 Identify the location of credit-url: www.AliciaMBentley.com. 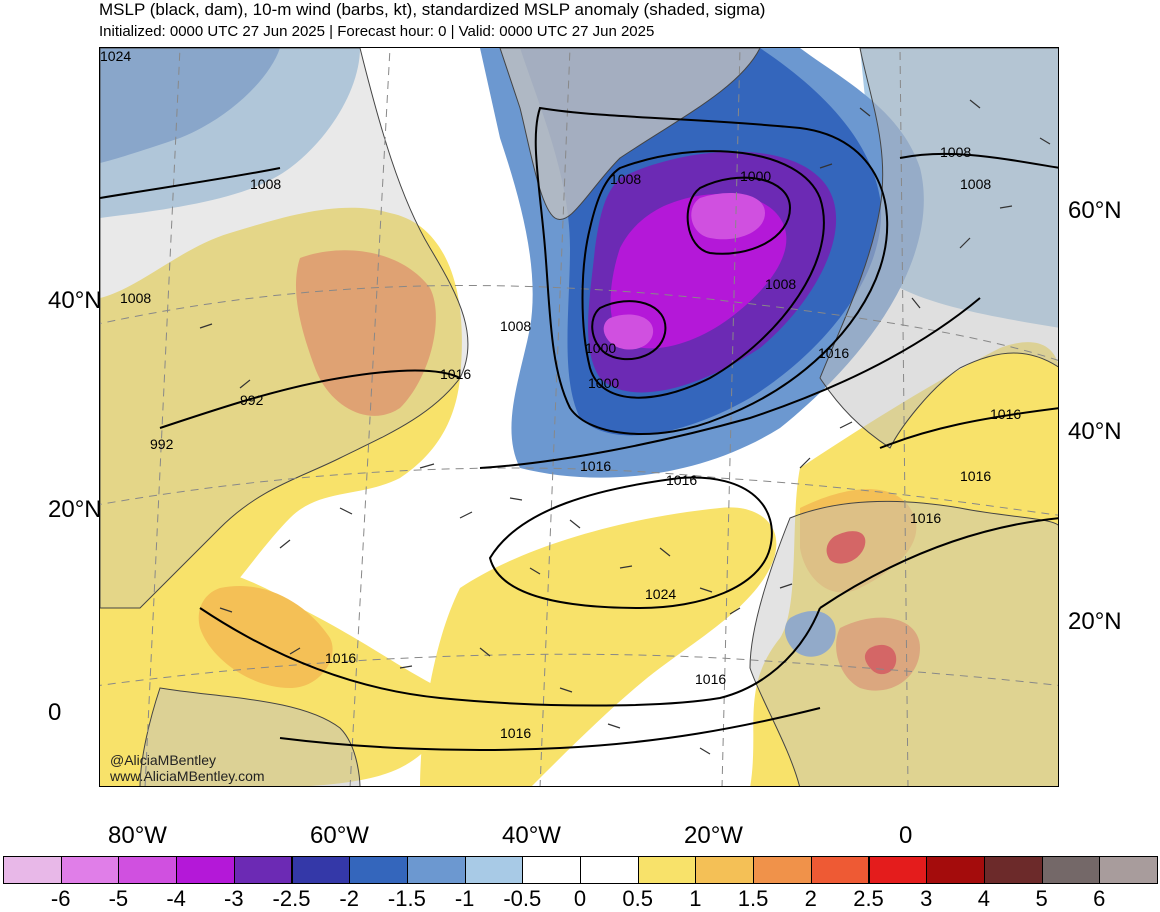
(187, 776).